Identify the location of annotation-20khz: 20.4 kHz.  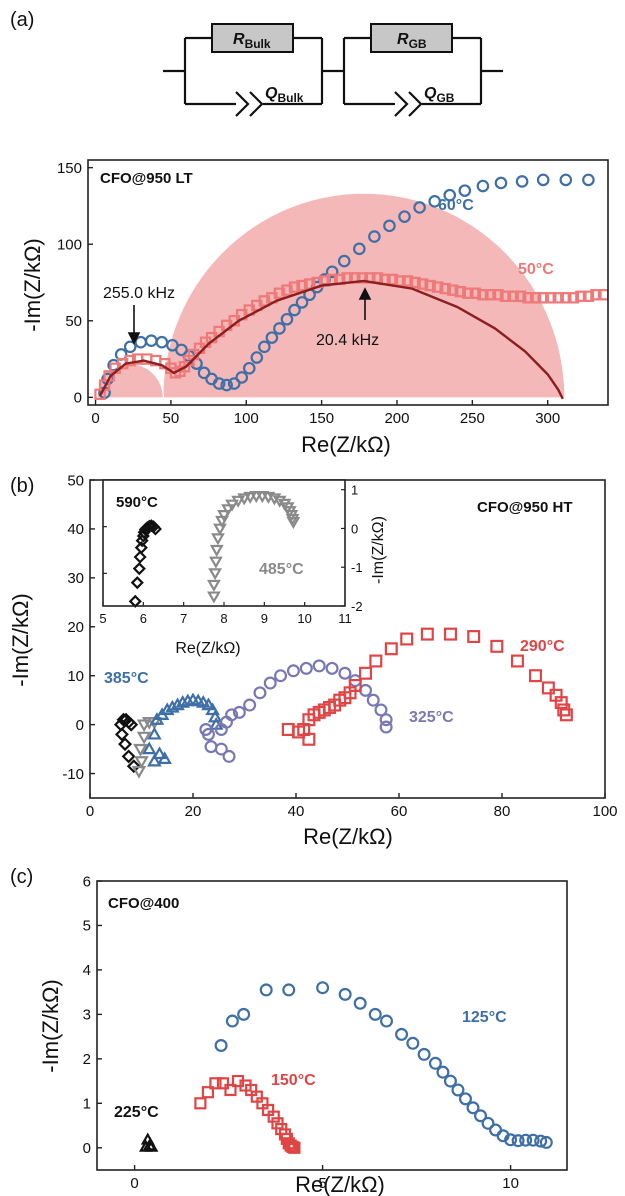
(347, 340).